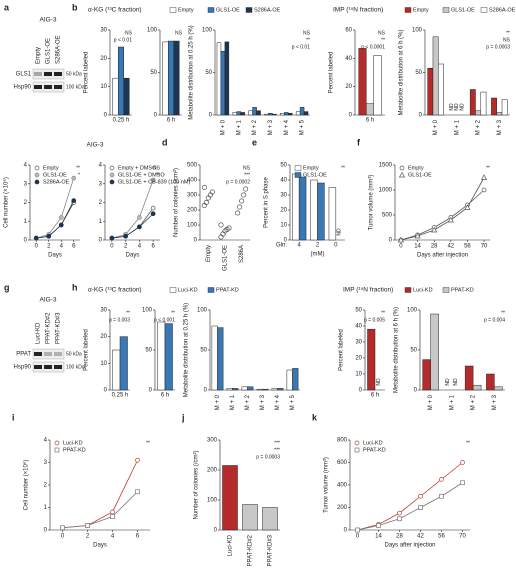  I want to click on y-tick-label: 4, so click(26, 166).